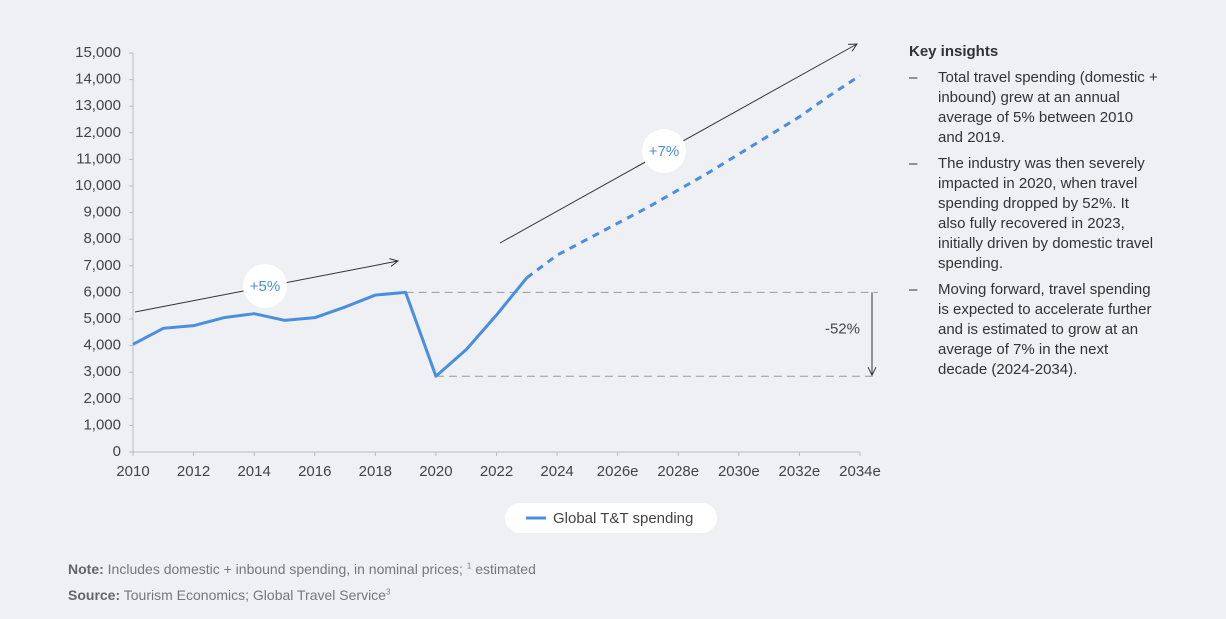 The height and width of the screenshot is (619, 1226). What do you see at coordinates (102, 291) in the screenshot?
I see `y-tick-label: 6,000` at bounding box center [102, 291].